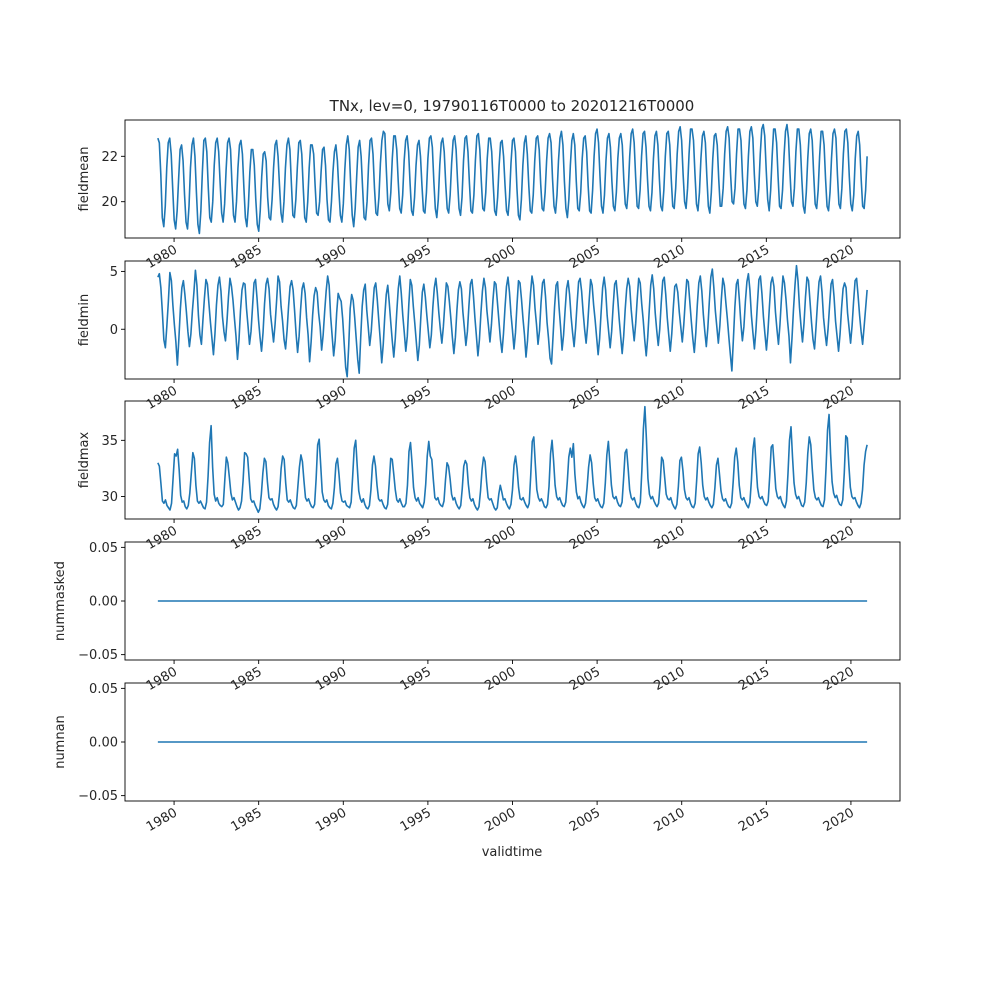 The image size is (1000, 1000). I want to click on series-line-fieldmean, so click(512, 179).